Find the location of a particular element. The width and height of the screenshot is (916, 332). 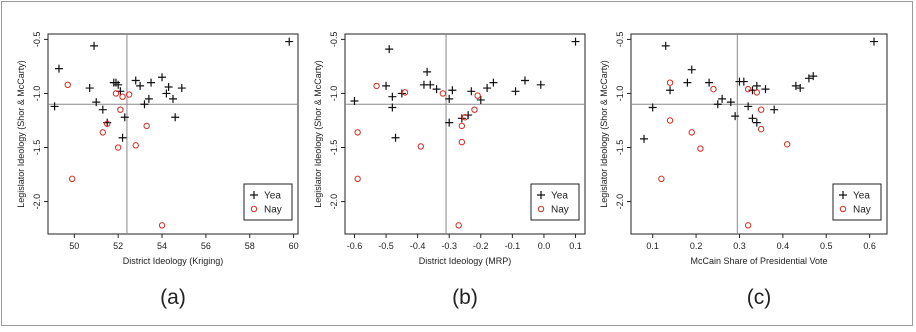

x-tick-label: 50 is located at coordinates (74, 246).